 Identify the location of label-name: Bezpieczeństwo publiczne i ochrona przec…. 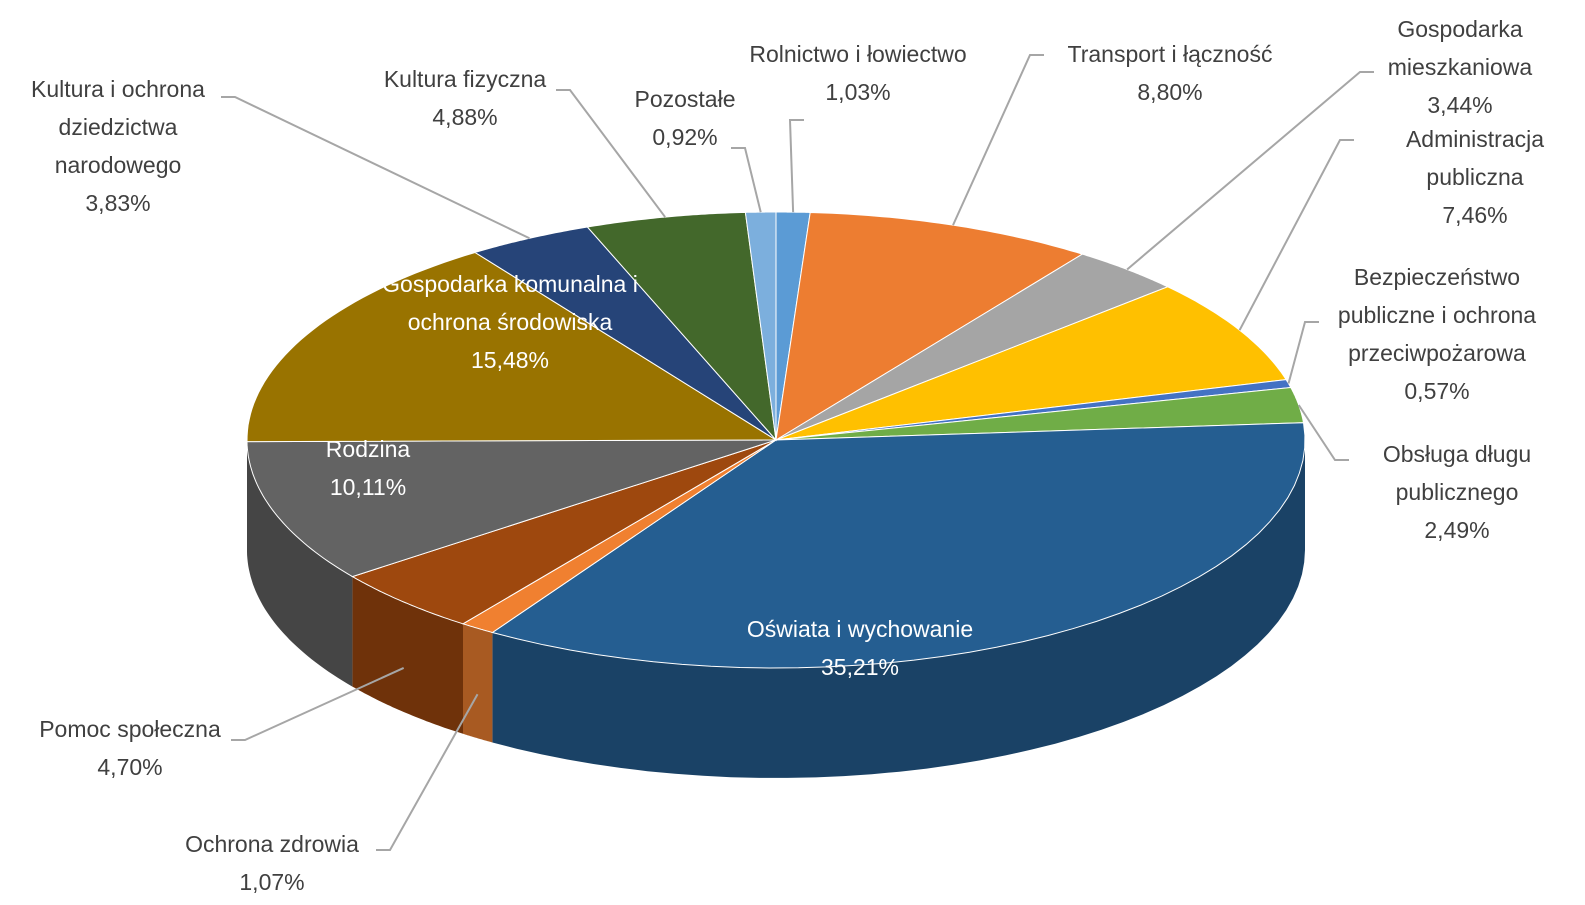
(1437, 315).